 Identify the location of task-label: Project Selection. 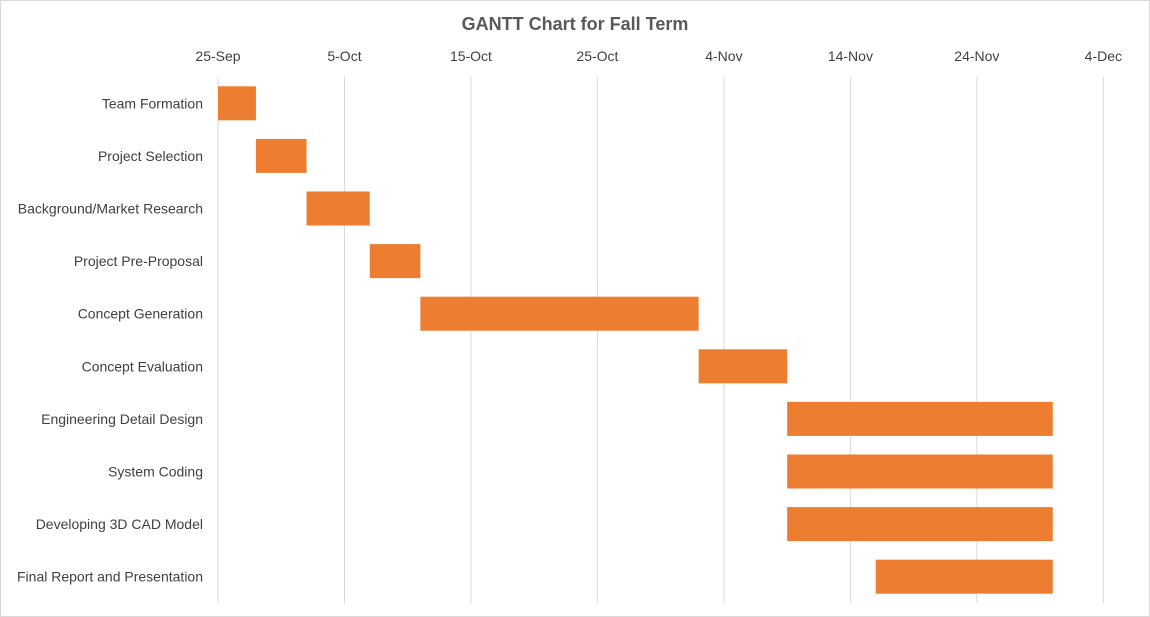
(150, 156).